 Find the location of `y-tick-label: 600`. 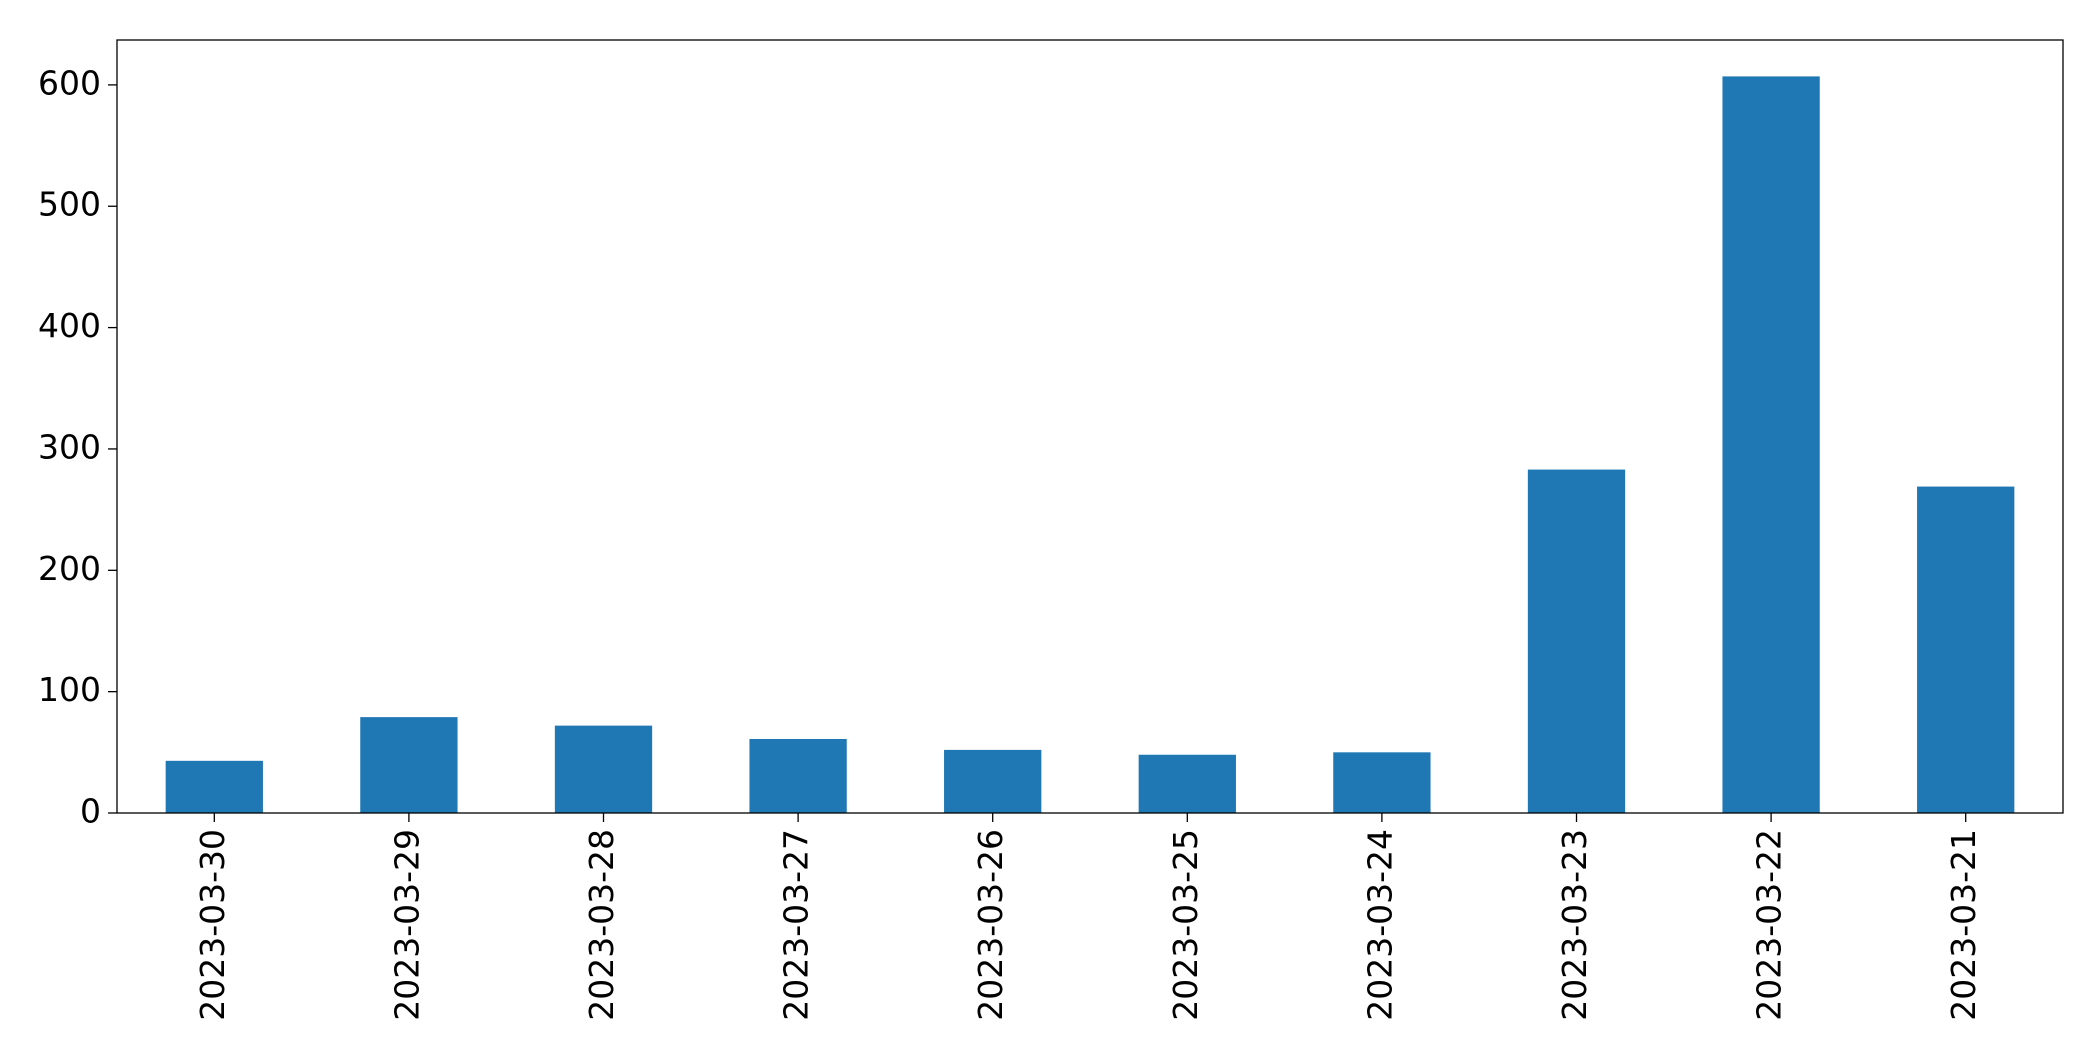

y-tick-label: 600 is located at coordinates (69, 82).